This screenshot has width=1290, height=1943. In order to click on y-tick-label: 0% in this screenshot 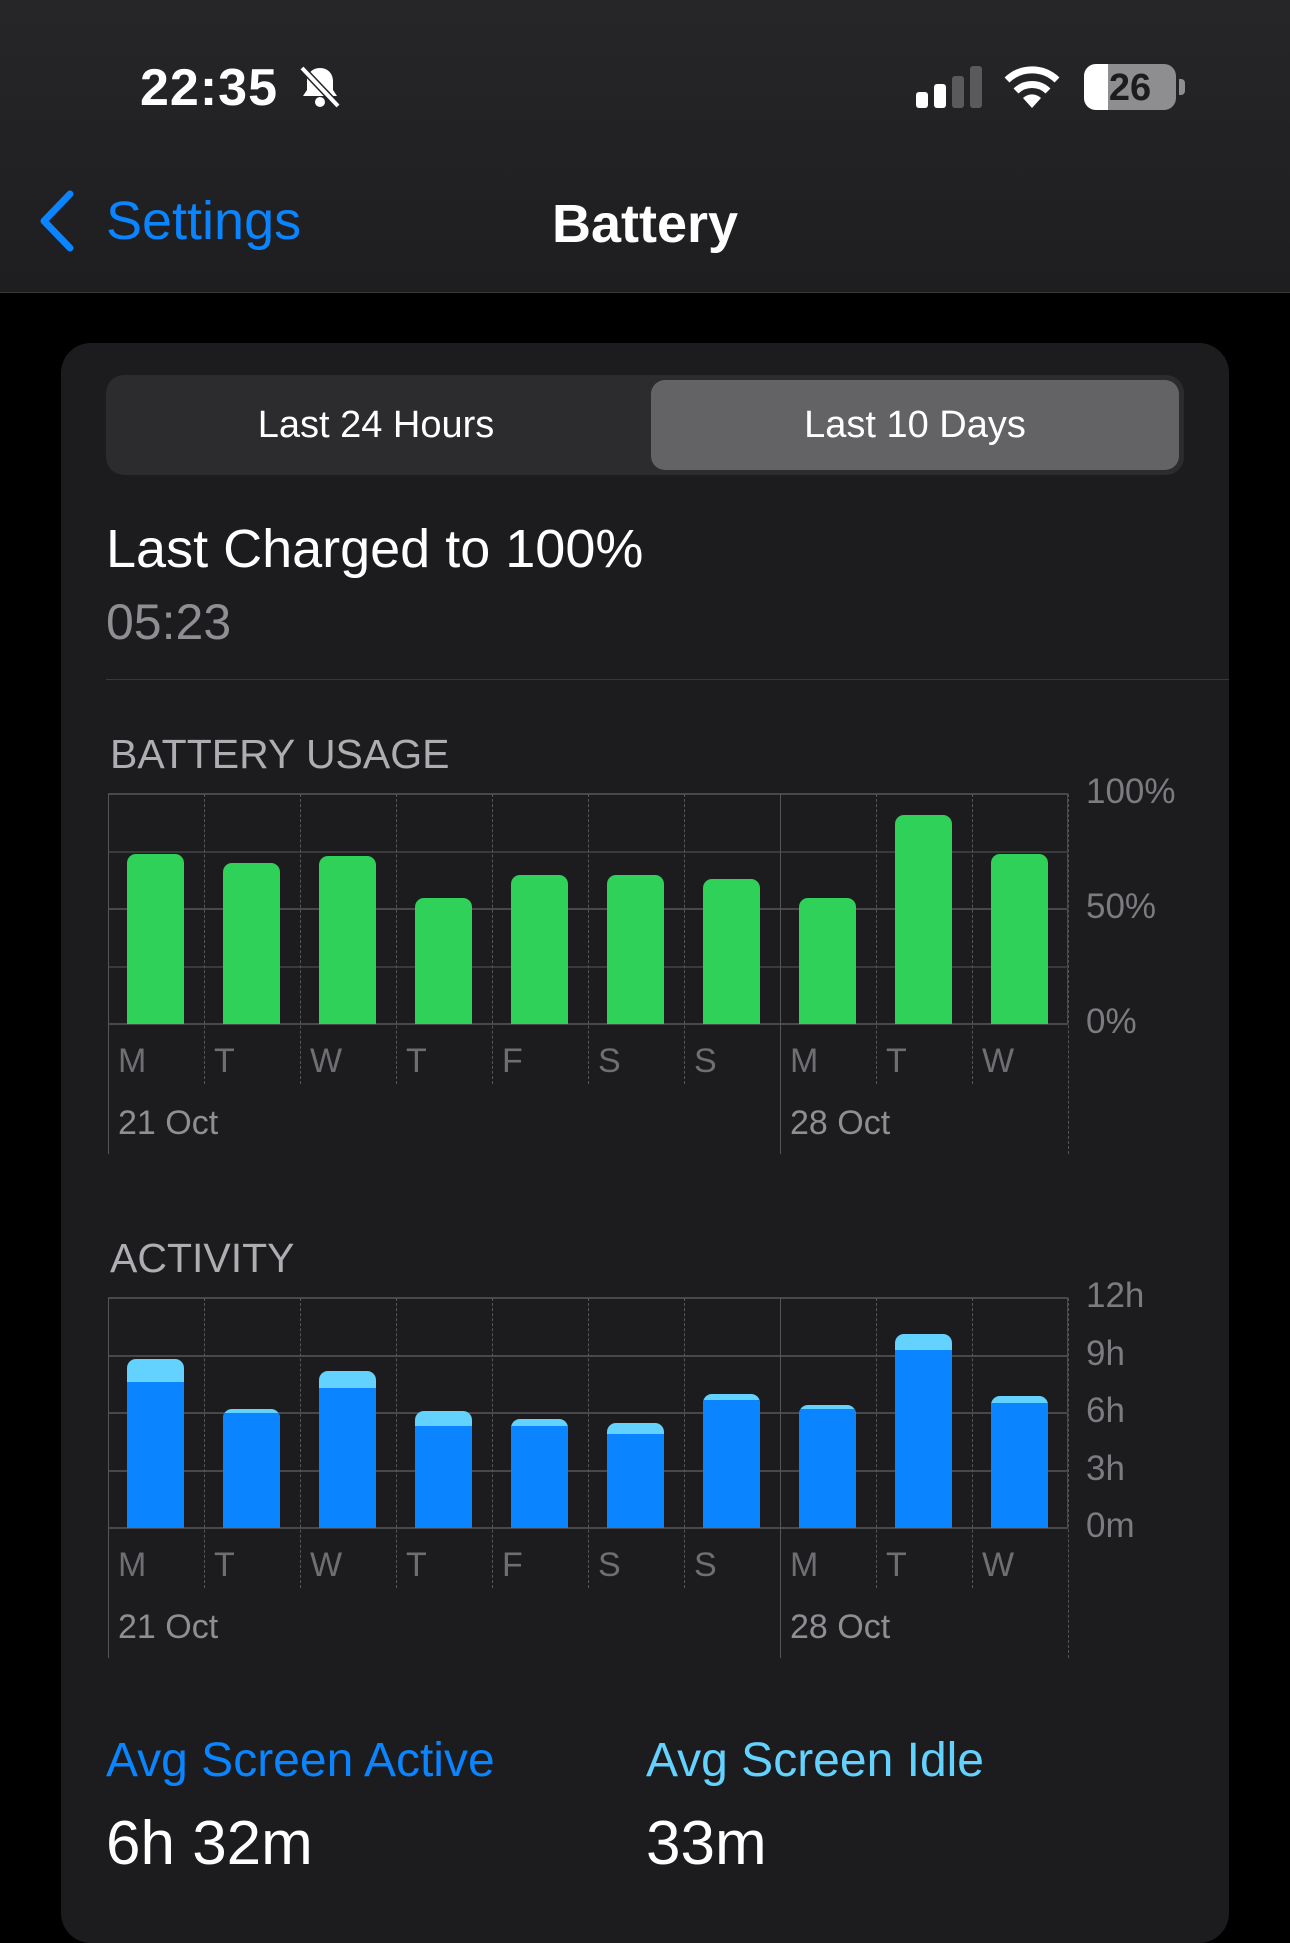, I will do `click(1111, 1021)`.